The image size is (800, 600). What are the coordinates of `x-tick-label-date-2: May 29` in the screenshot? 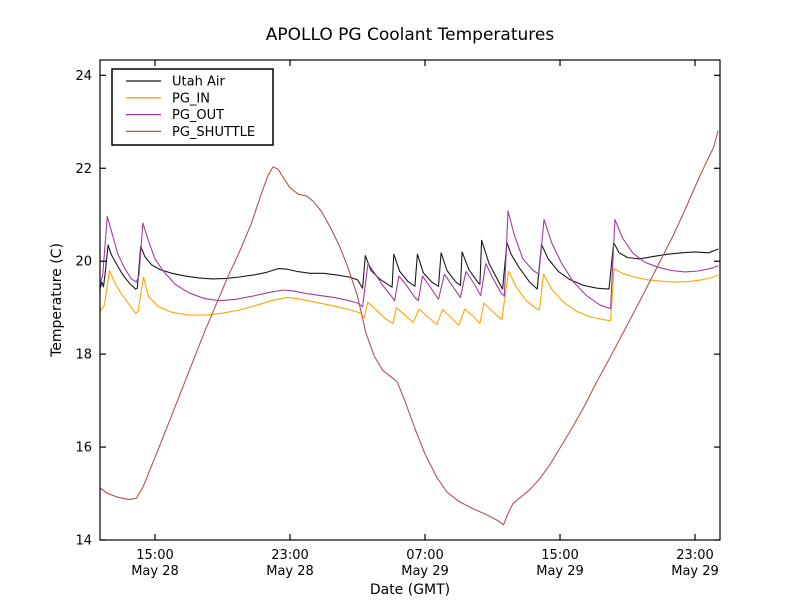 It's located at (425, 571).